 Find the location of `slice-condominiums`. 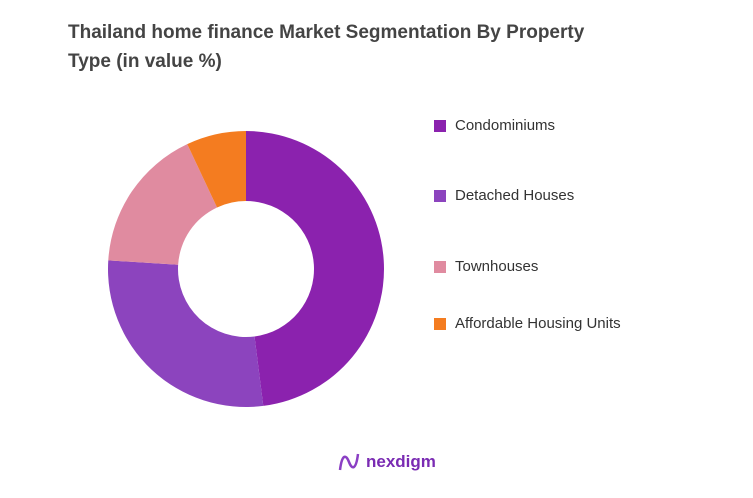

slice-condominiums is located at coordinates (315, 268).